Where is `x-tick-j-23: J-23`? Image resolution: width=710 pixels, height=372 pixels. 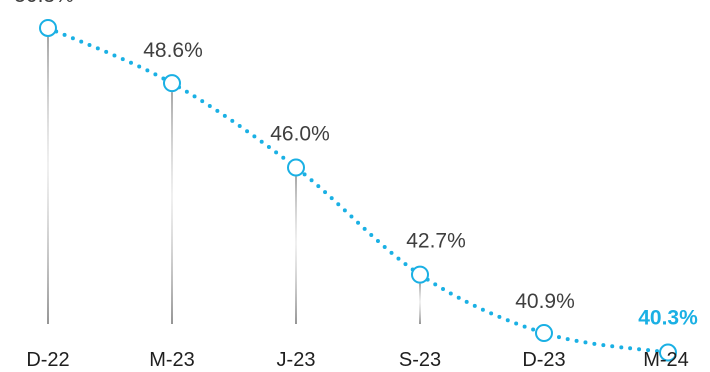
x-tick-j-23: J-23 is located at coordinates (296, 360).